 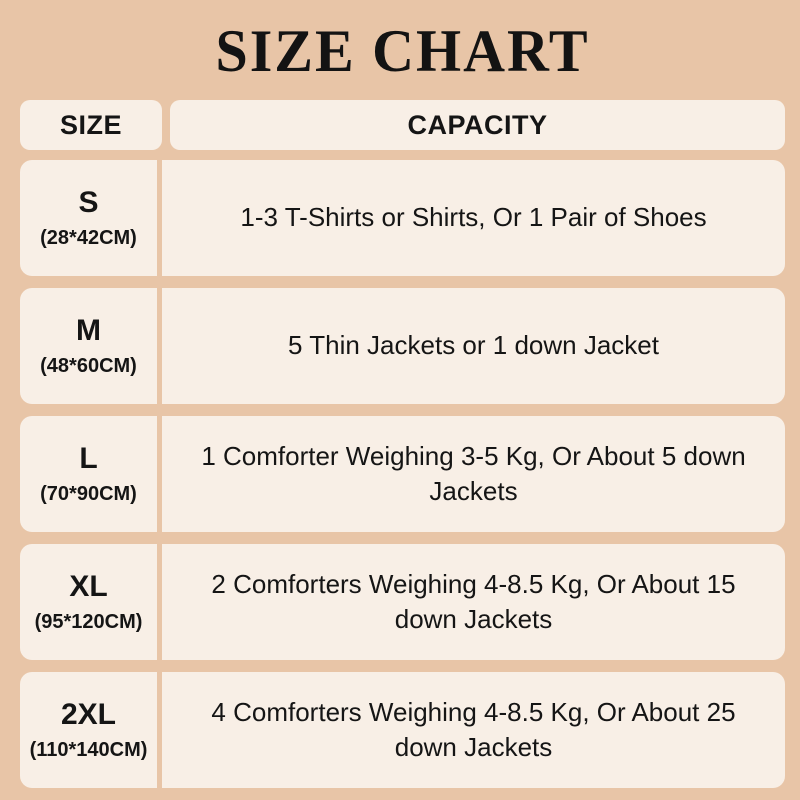 What do you see at coordinates (88, 458) in the screenshot?
I see `size-label: L` at bounding box center [88, 458].